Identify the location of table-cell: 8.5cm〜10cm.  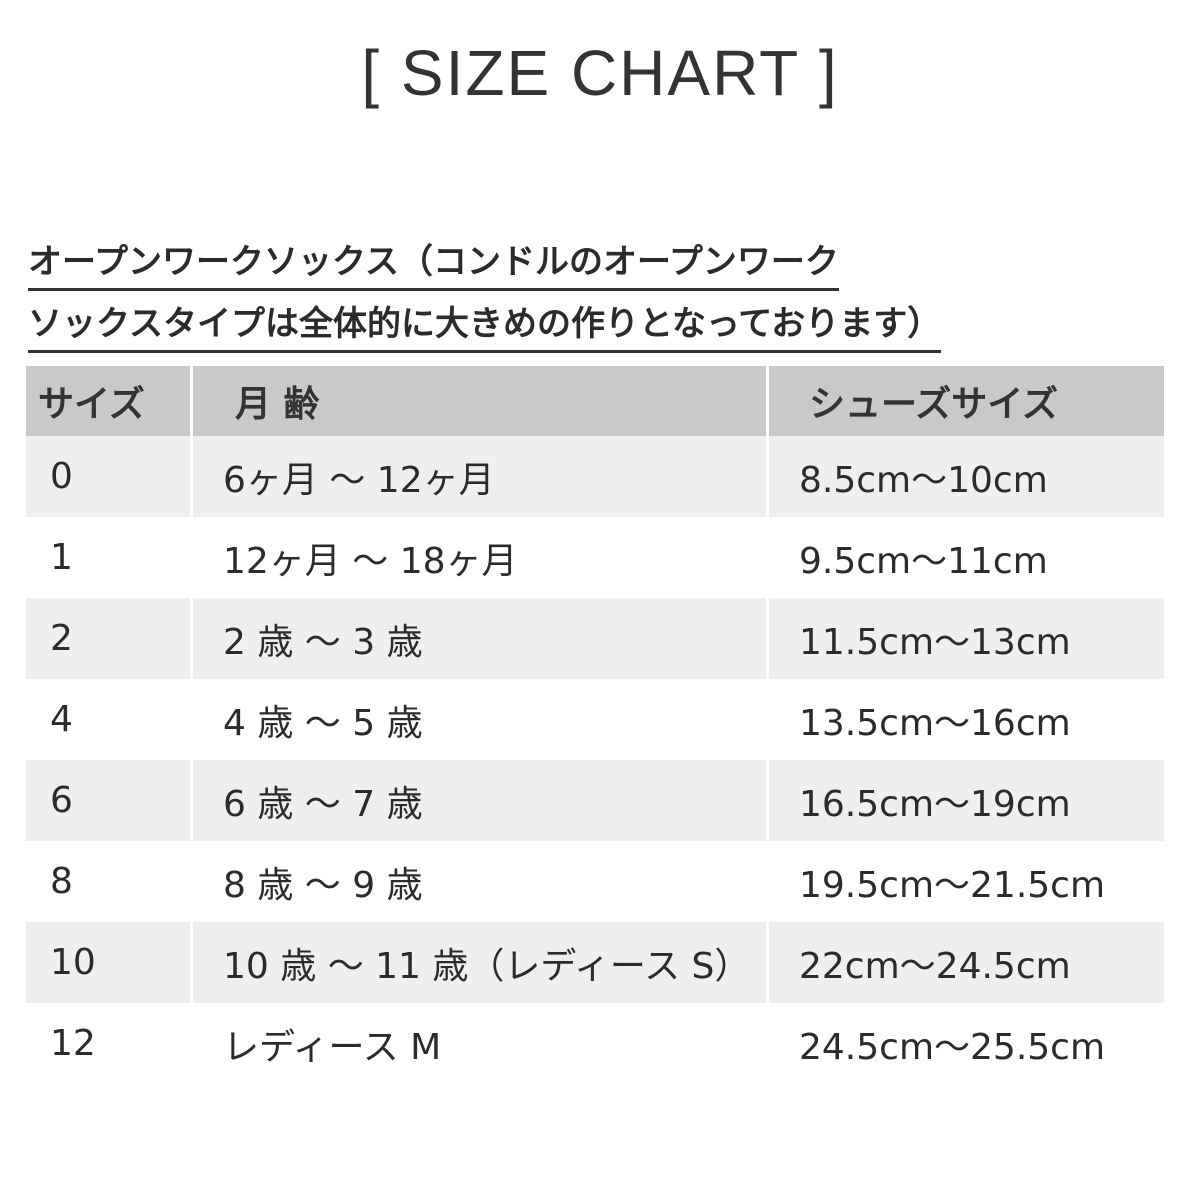
(965, 476).